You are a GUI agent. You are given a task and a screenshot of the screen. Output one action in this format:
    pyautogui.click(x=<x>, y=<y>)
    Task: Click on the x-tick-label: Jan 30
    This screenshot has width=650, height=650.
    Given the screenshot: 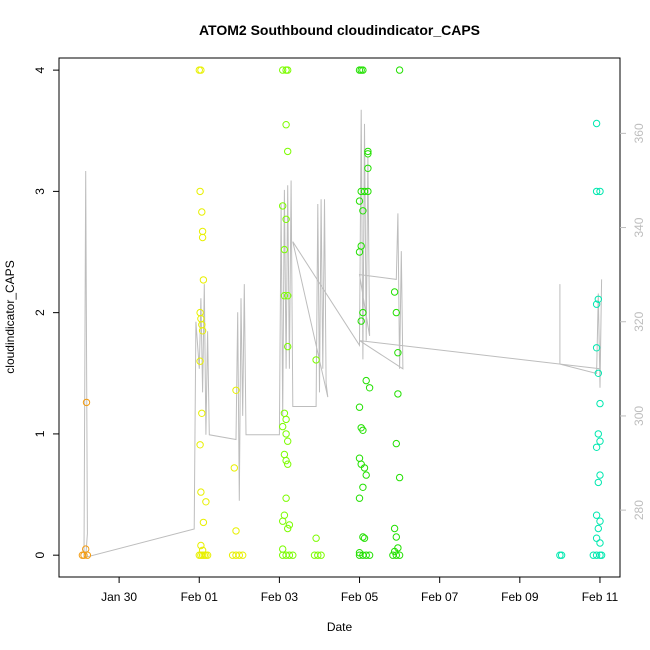 What is the action you would take?
    pyautogui.click(x=119, y=597)
    